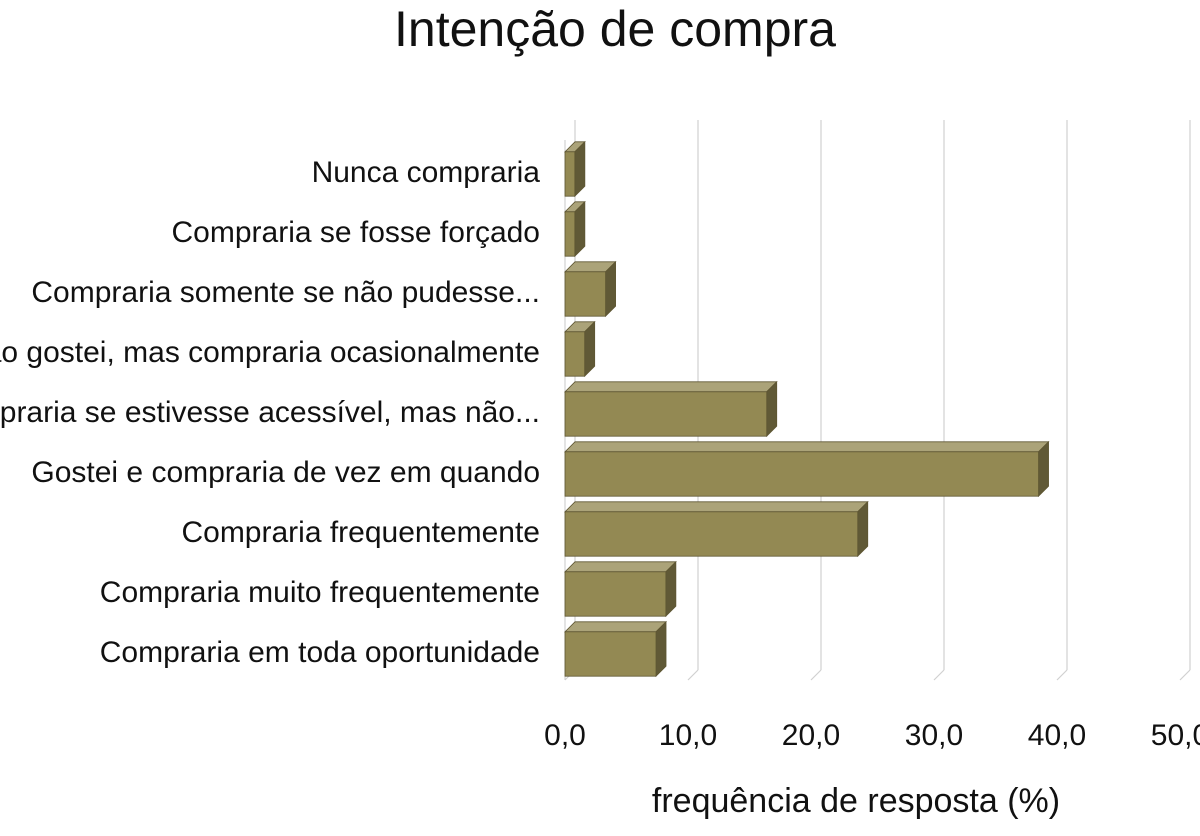 The height and width of the screenshot is (836, 1200). I want to click on x-tick-label: 40,0, so click(1057, 735).